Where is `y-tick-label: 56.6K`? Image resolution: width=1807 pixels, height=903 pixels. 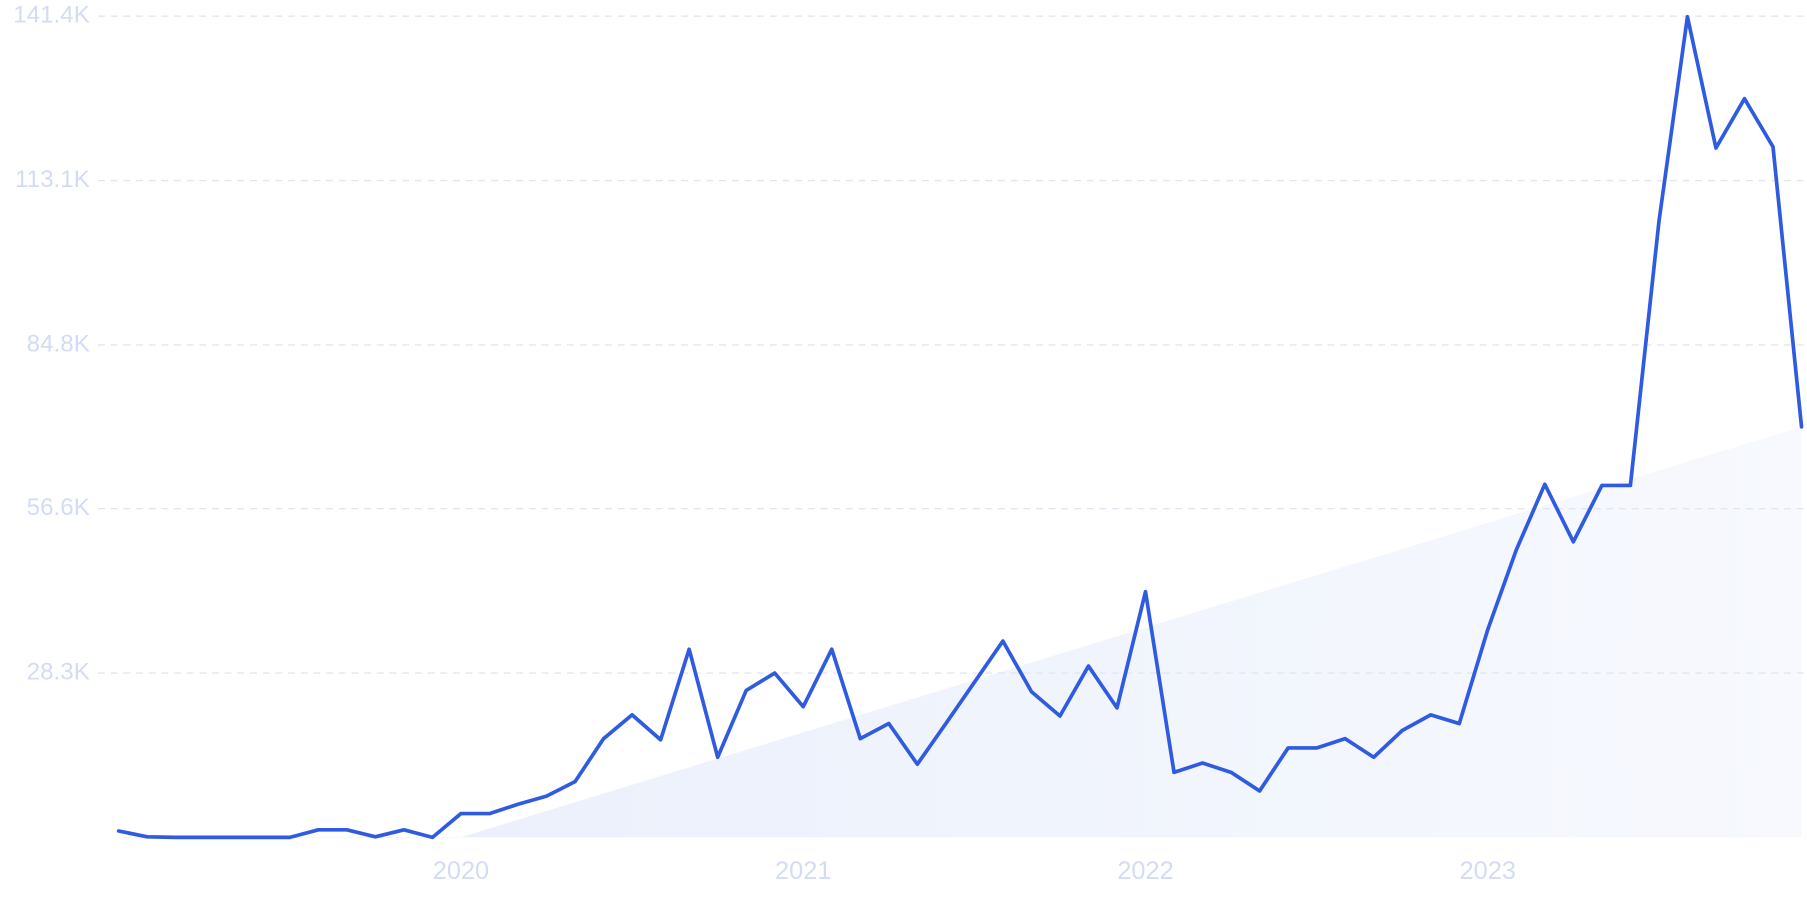
y-tick-label: 56.6K is located at coordinates (58, 507).